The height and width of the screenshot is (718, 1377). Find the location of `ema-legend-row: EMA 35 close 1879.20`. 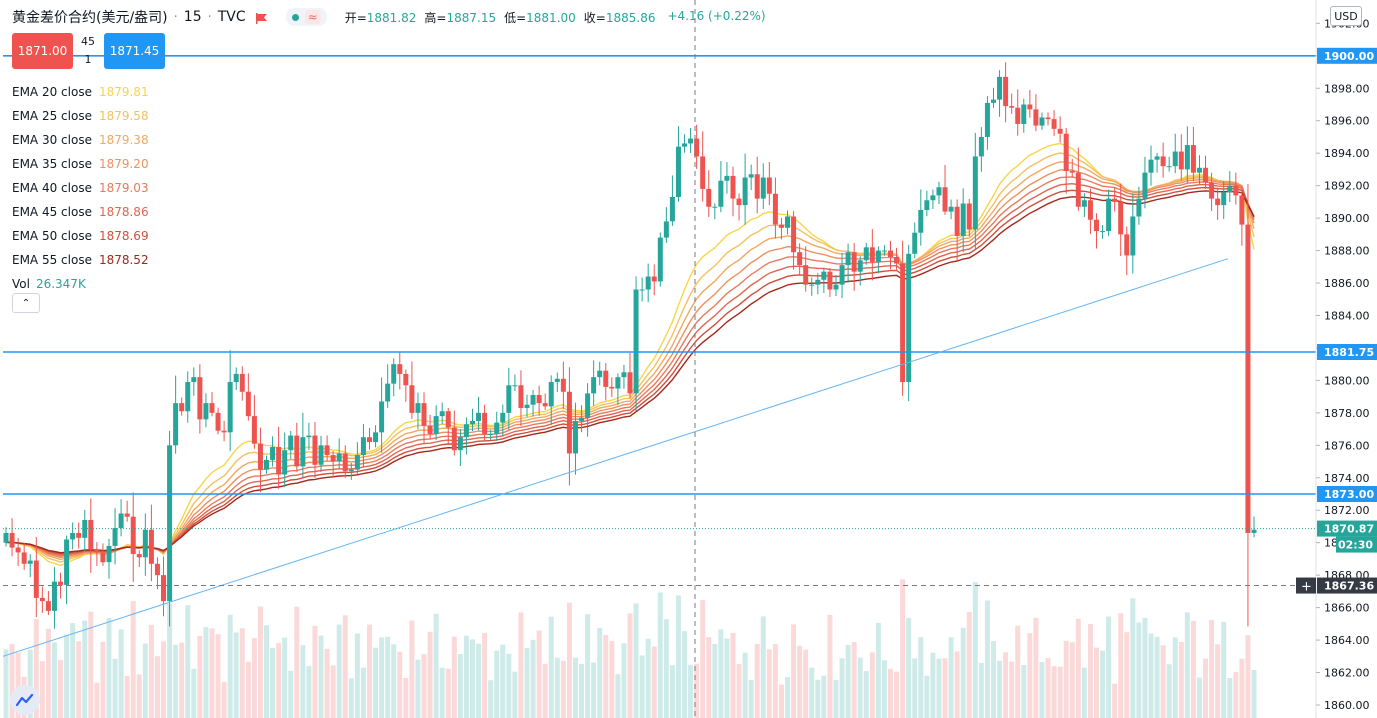

ema-legend-row: EMA 35 close 1879.20 is located at coordinates (80, 164).